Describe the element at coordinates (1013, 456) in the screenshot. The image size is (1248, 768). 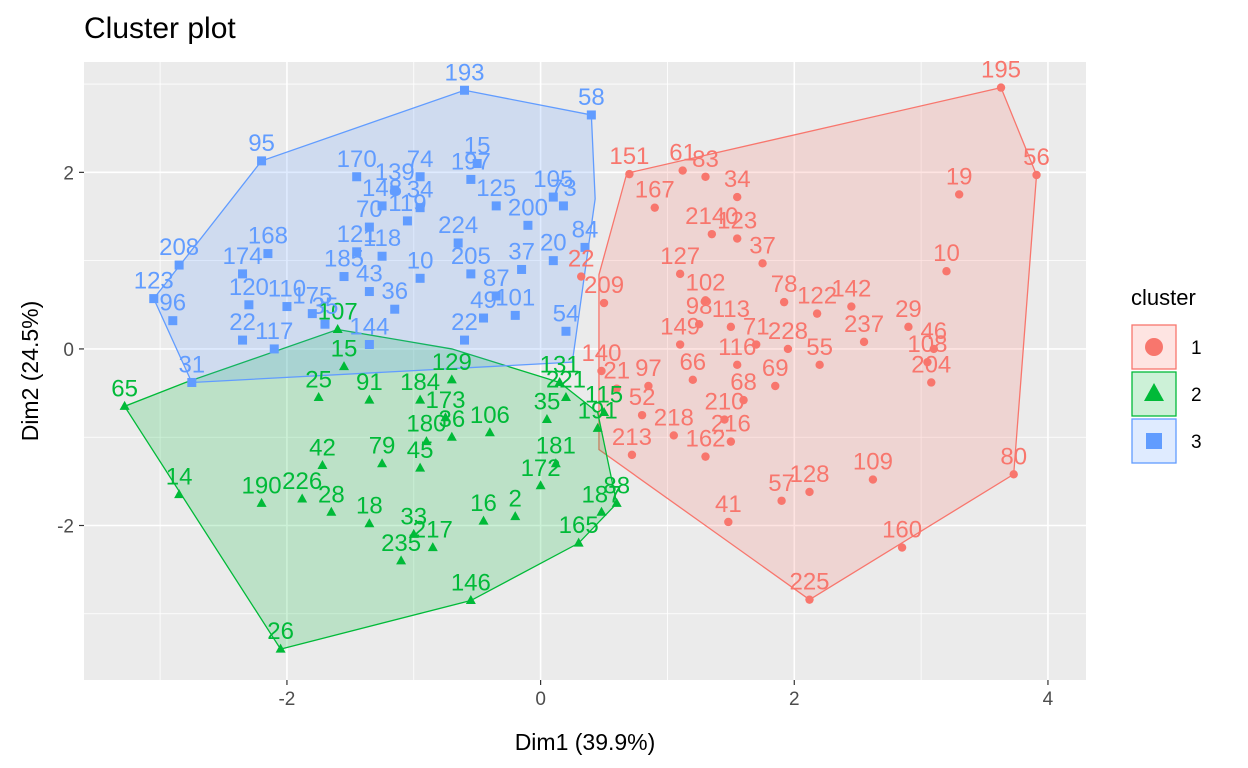
I see `point-label: 80` at that location.